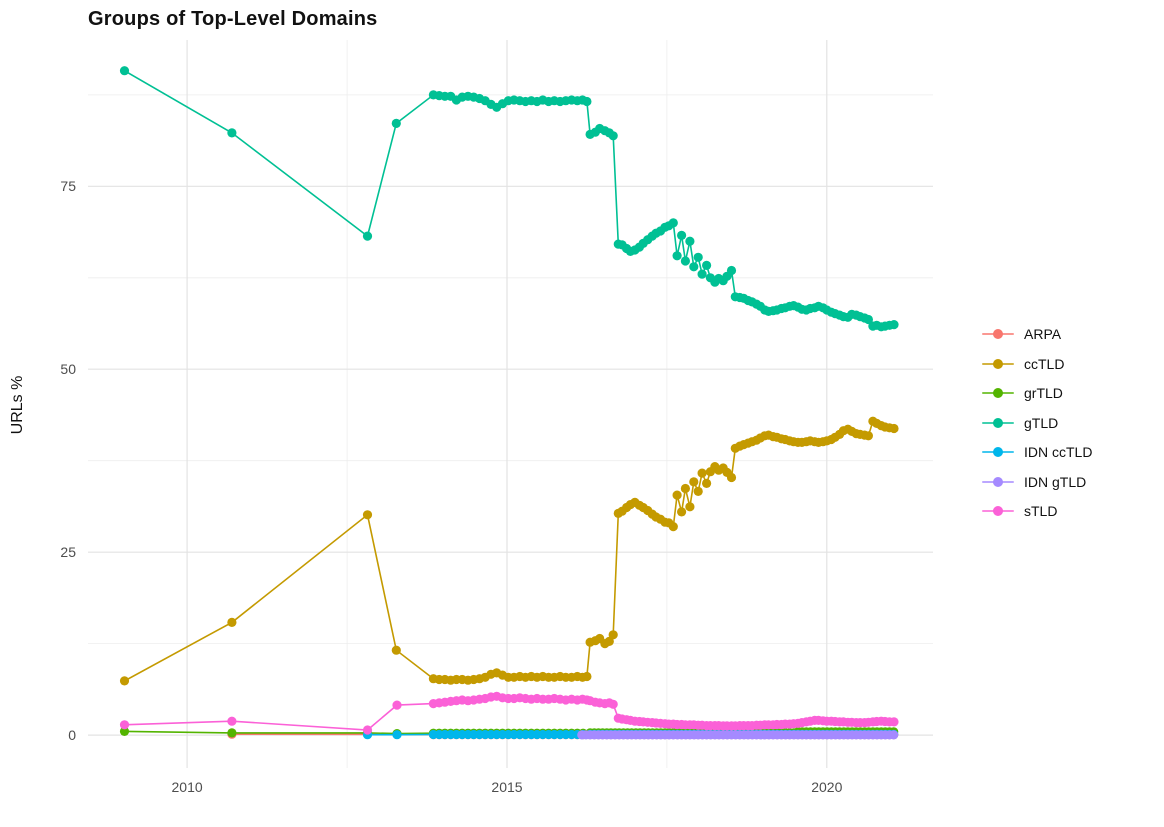  What do you see at coordinates (1055, 481) in the screenshot?
I see `legend-label-idn-gtld: IDN gTLD` at bounding box center [1055, 481].